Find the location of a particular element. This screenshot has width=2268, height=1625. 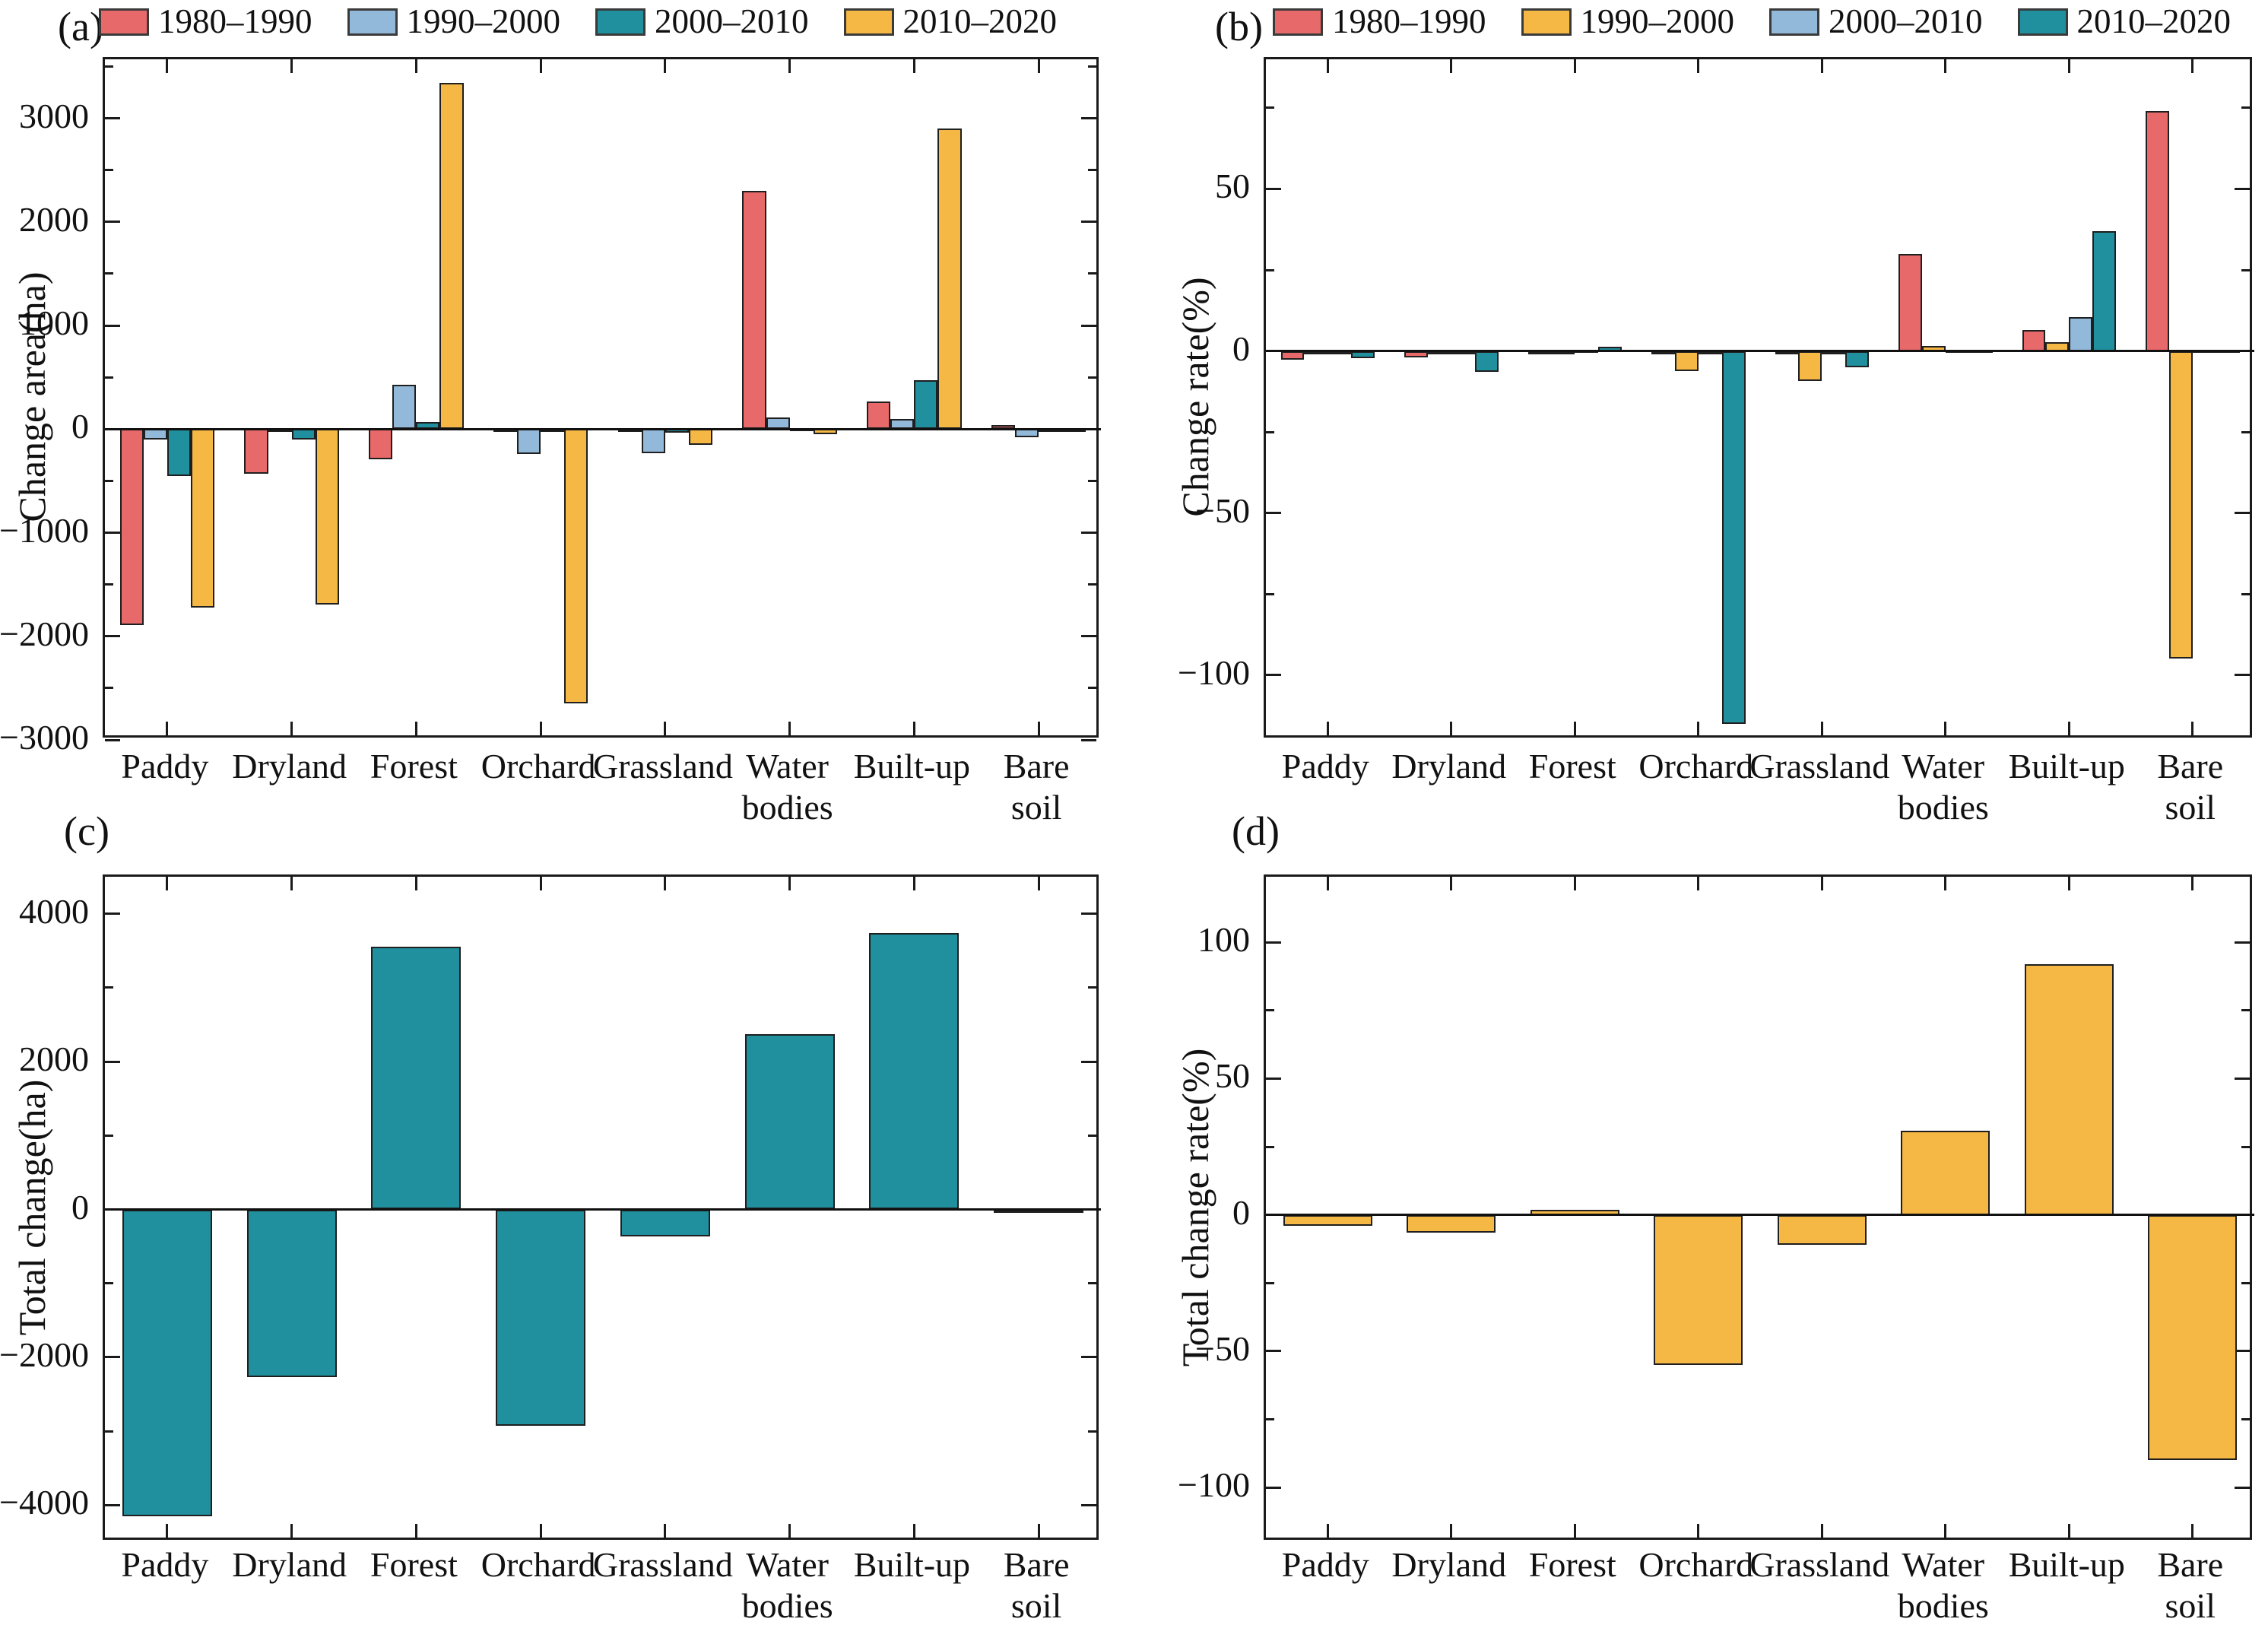

y-tick-label: −4000 is located at coordinates (44, 1502).